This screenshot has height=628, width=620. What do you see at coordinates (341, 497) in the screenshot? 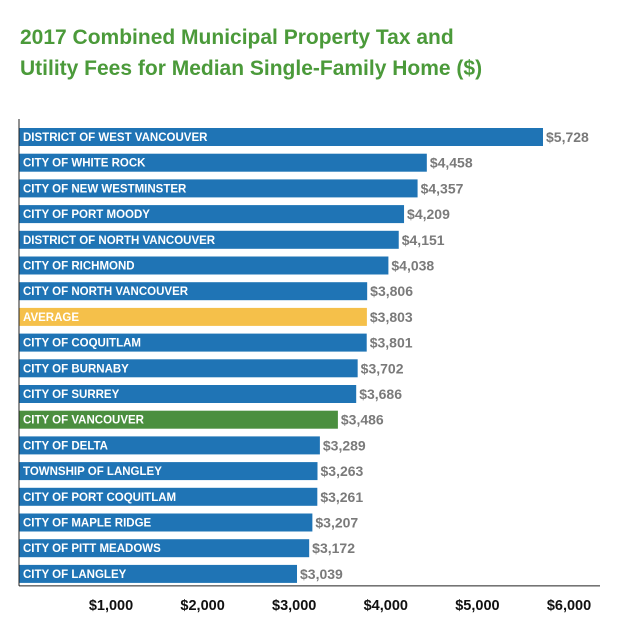
I see `value-label-city-of-port-coquitlam: $3,261` at bounding box center [341, 497].